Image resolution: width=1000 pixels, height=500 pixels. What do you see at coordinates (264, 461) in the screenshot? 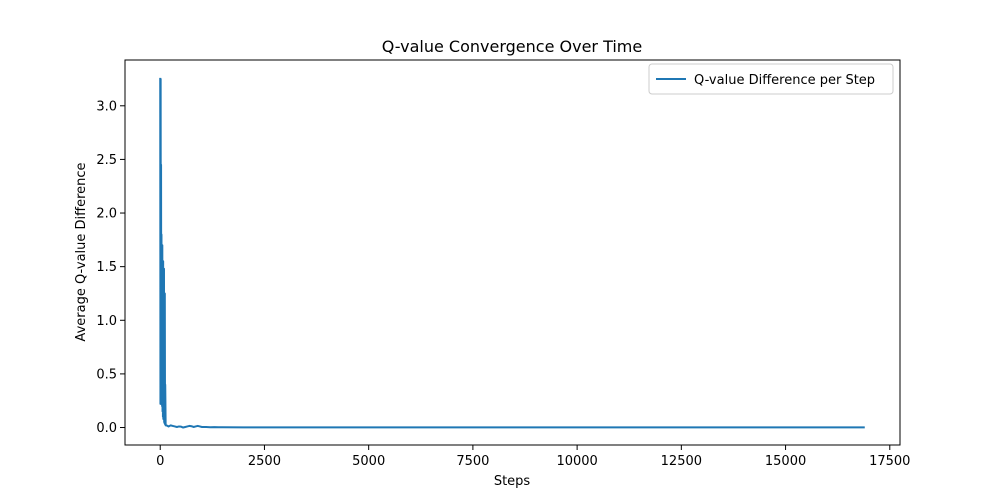
I see `x-tick-label: 2500` at bounding box center [264, 461].